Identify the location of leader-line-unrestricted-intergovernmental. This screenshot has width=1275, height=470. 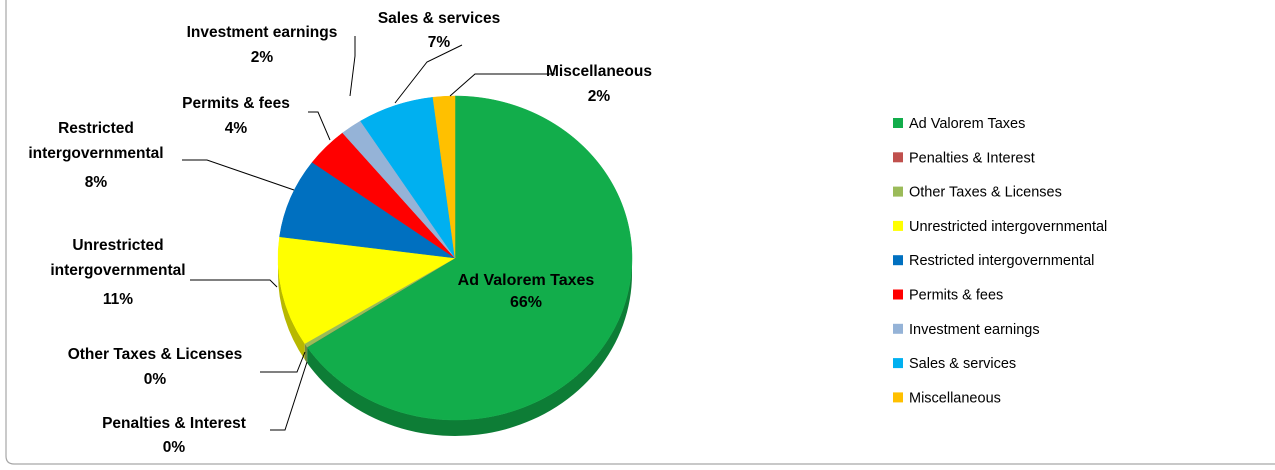
(234, 283).